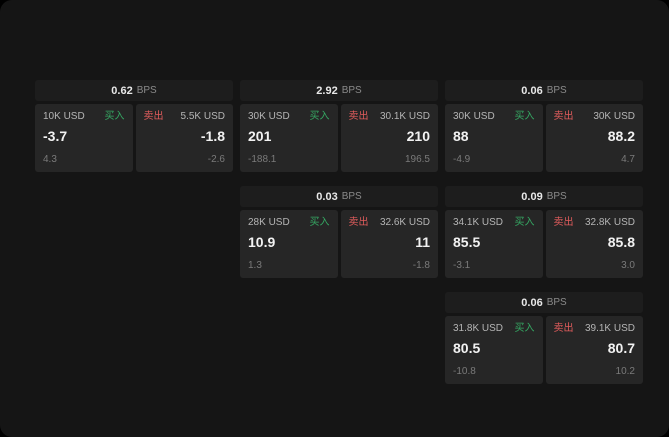 This screenshot has width=669, height=437. I want to click on sell-panel: 卖出 30K USD 88.2 4.7, so click(594, 138).